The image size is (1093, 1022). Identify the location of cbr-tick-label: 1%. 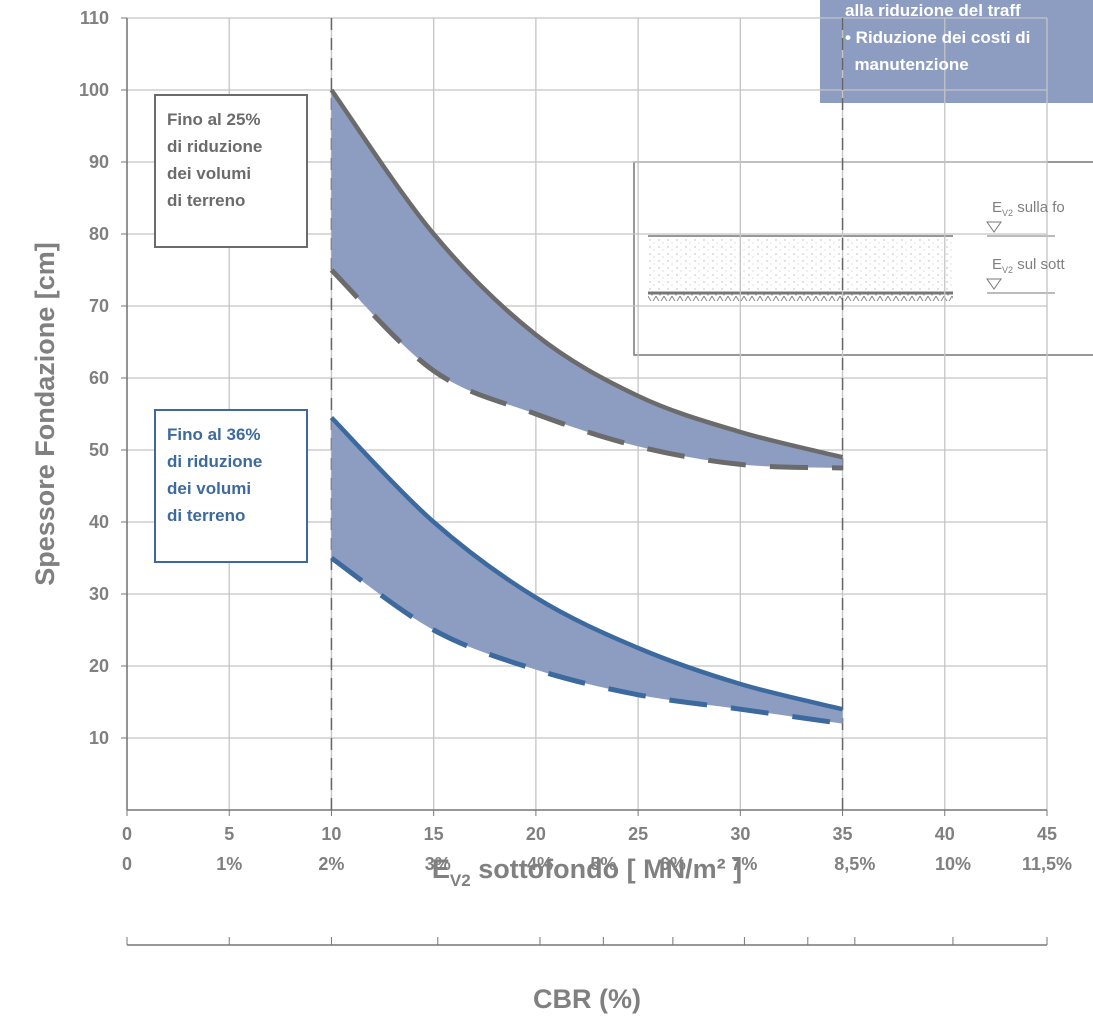
(229, 864).